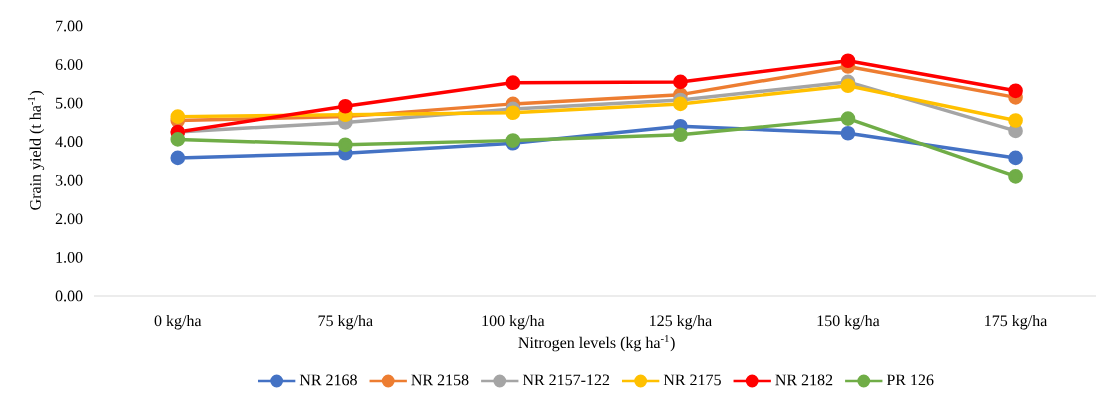 The height and width of the screenshot is (403, 1096). What do you see at coordinates (69, 296) in the screenshot?
I see `y-tick-label: 0.00` at bounding box center [69, 296].